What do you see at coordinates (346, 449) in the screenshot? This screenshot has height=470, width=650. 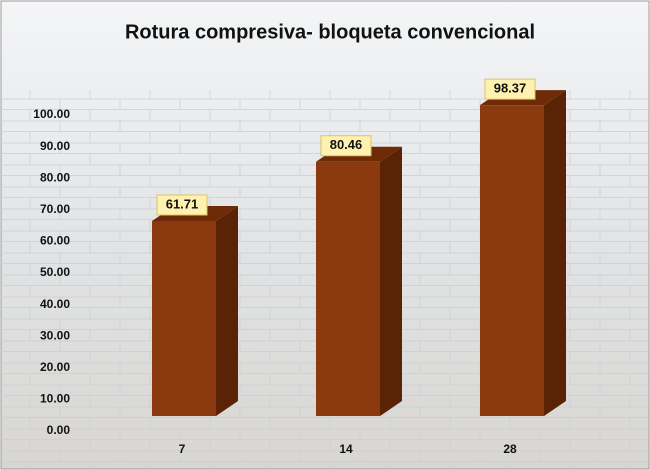 I see `x-tick-label: 14` at bounding box center [346, 449].